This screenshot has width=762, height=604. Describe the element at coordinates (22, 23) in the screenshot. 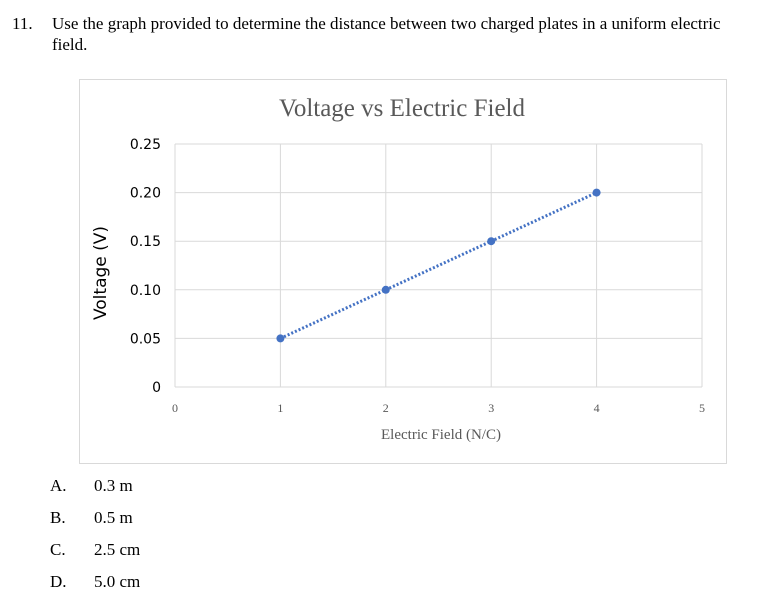

I see `question-number: 11.` at that location.